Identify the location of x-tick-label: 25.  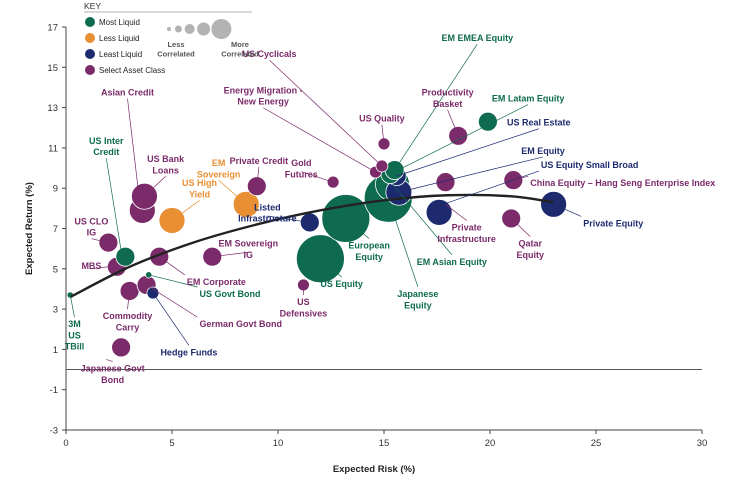
(596, 443).